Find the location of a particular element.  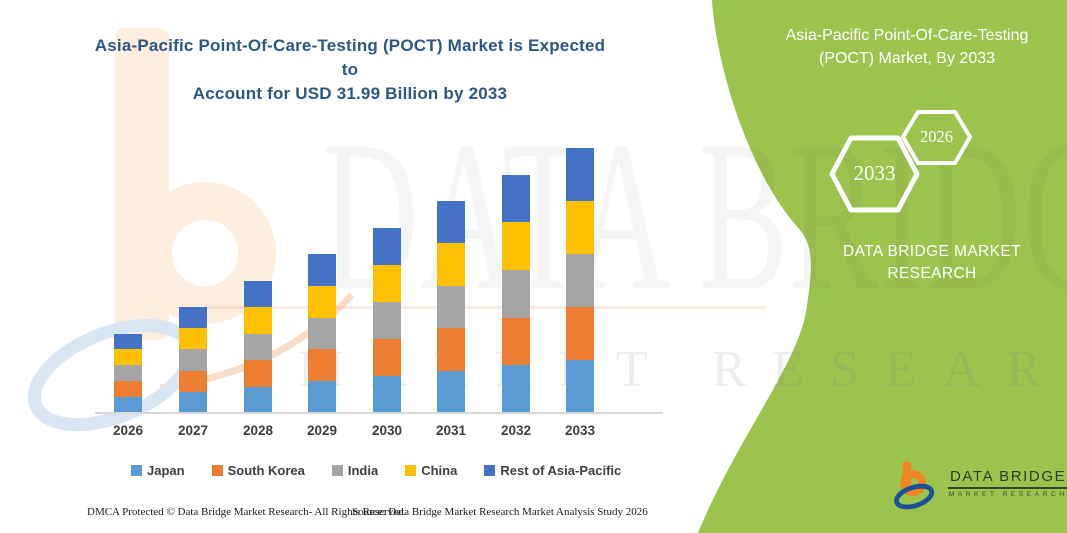

data-bridge-logo-icon is located at coordinates (914, 485).